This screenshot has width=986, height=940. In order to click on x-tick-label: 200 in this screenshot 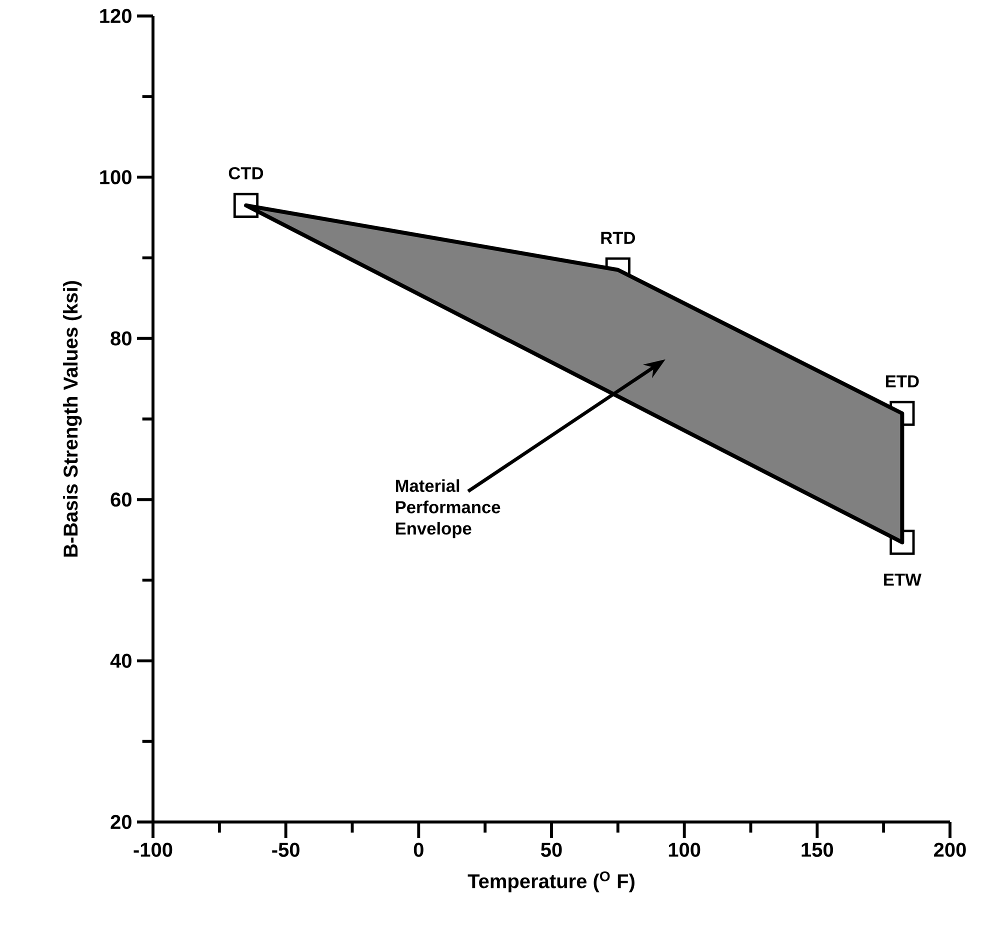, I will do `click(950, 849)`.